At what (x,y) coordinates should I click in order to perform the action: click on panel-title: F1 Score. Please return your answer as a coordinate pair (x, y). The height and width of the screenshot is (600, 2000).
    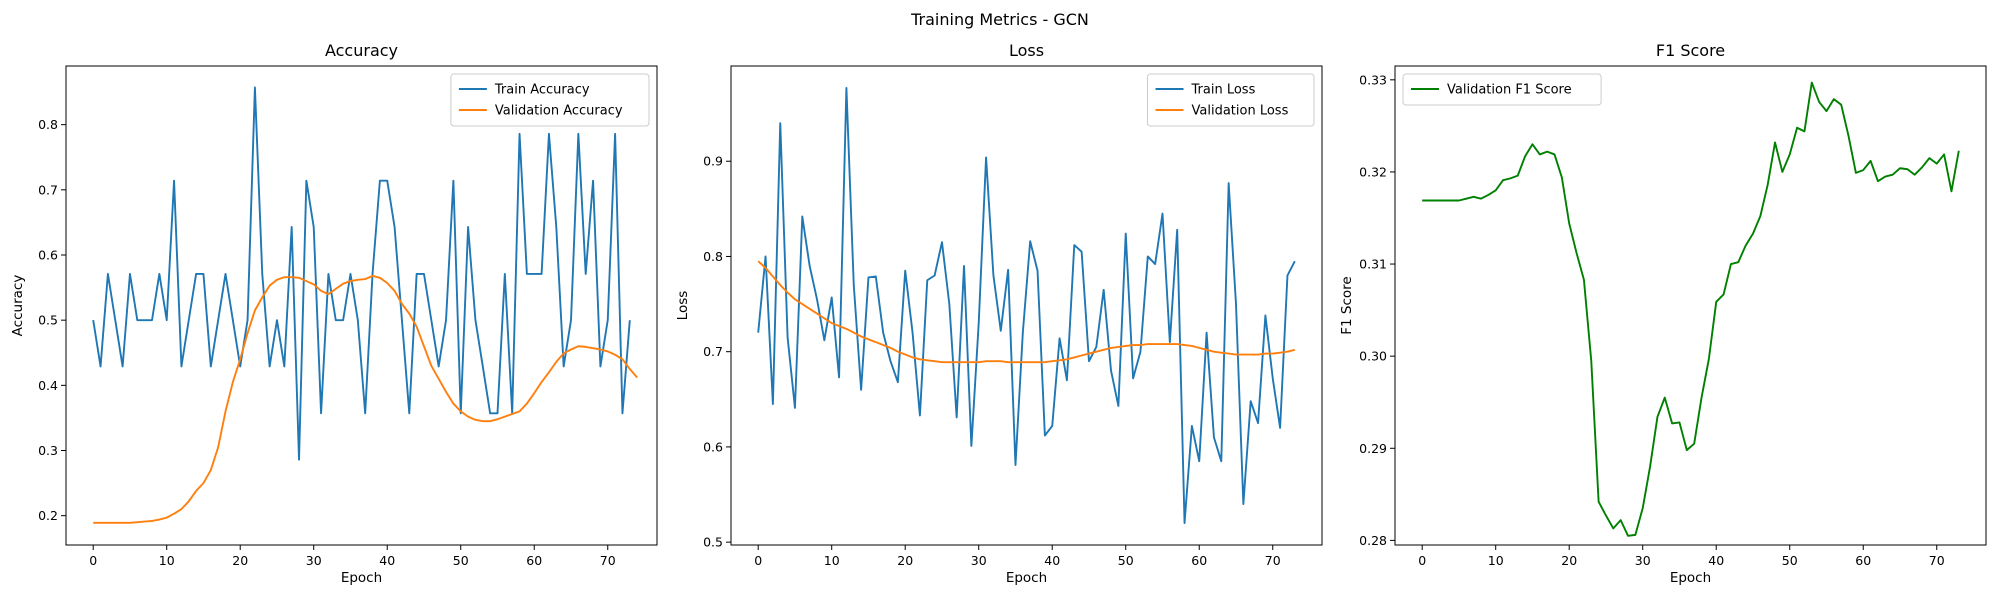
    Looking at the image, I should click on (1690, 50).